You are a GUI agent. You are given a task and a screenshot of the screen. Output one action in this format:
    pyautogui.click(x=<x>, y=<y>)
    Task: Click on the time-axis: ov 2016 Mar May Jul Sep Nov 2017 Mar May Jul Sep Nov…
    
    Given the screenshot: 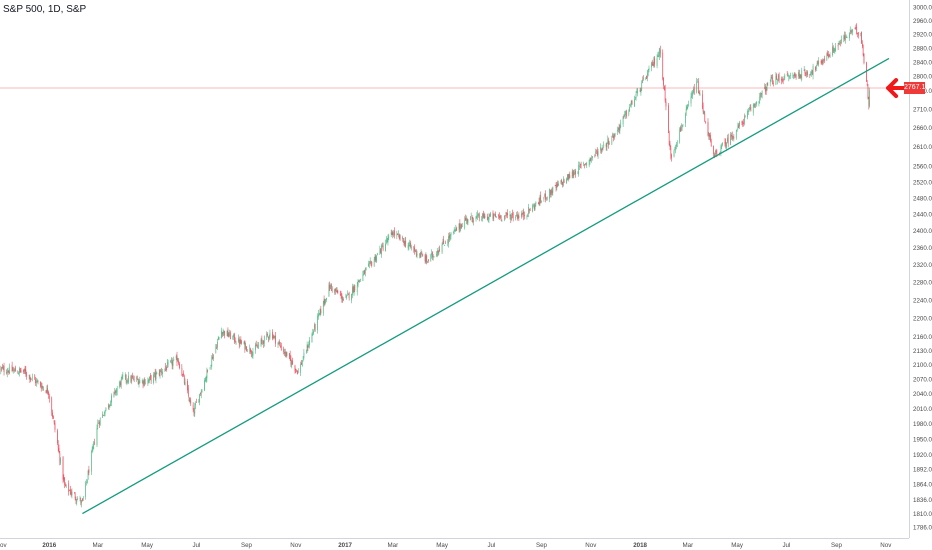 What is the action you would take?
    pyautogui.click(x=454, y=544)
    